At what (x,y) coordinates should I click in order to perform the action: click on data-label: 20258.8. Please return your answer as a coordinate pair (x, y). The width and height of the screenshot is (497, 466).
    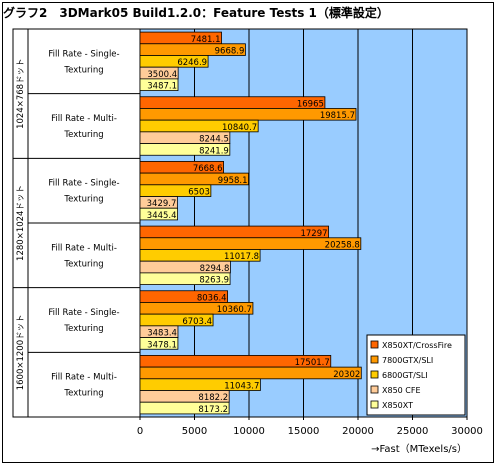
    Looking at the image, I should click on (342, 245).